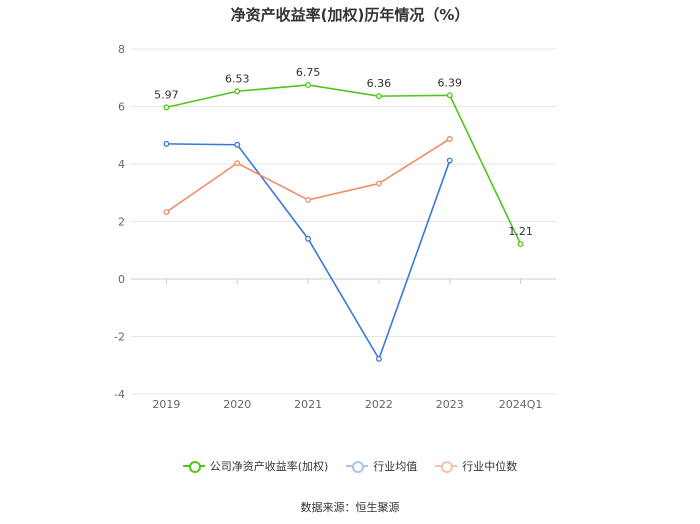  What do you see at coordinates (490, 466) in the screenshot?
I see `legend-label-industry-median: 行业中位数` at bounding box center [490, 466].